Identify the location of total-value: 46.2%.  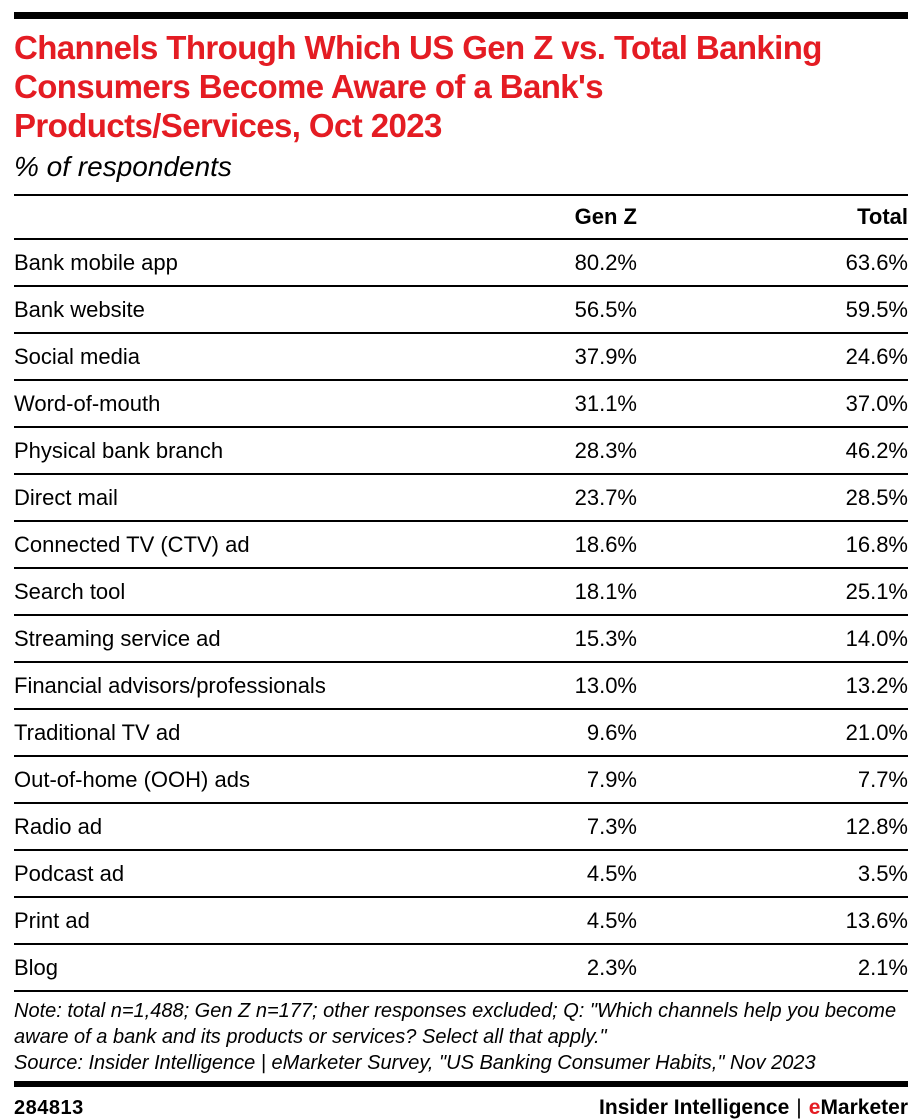
(772, 451).